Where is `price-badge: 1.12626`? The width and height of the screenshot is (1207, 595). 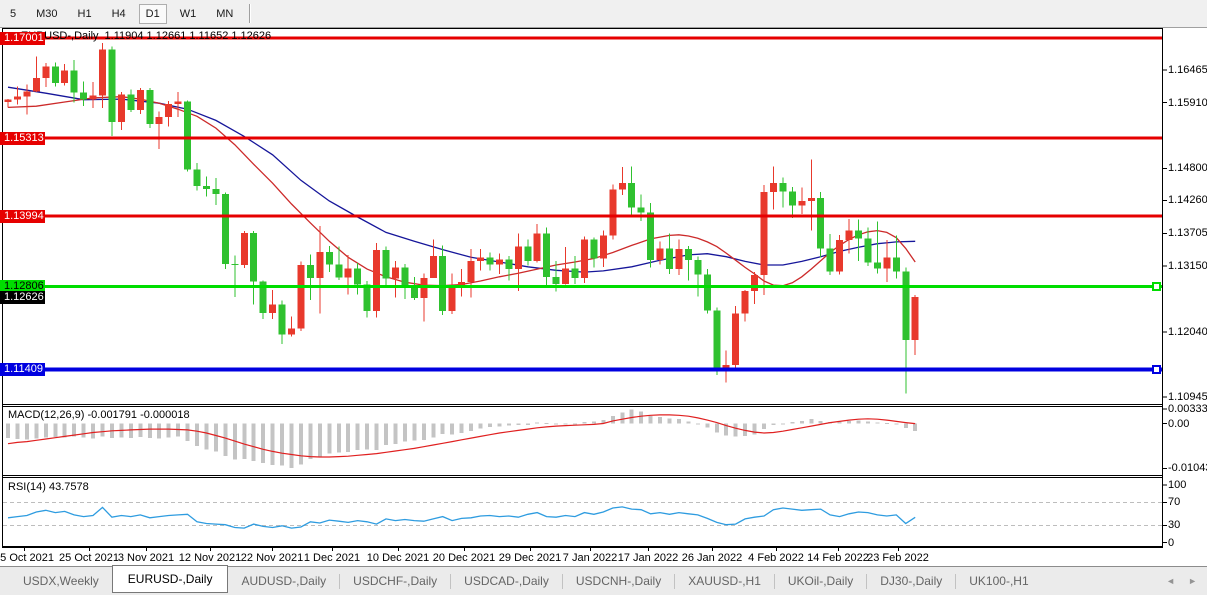
price-badge: 1.12626 is located at coordinates (22, 297).